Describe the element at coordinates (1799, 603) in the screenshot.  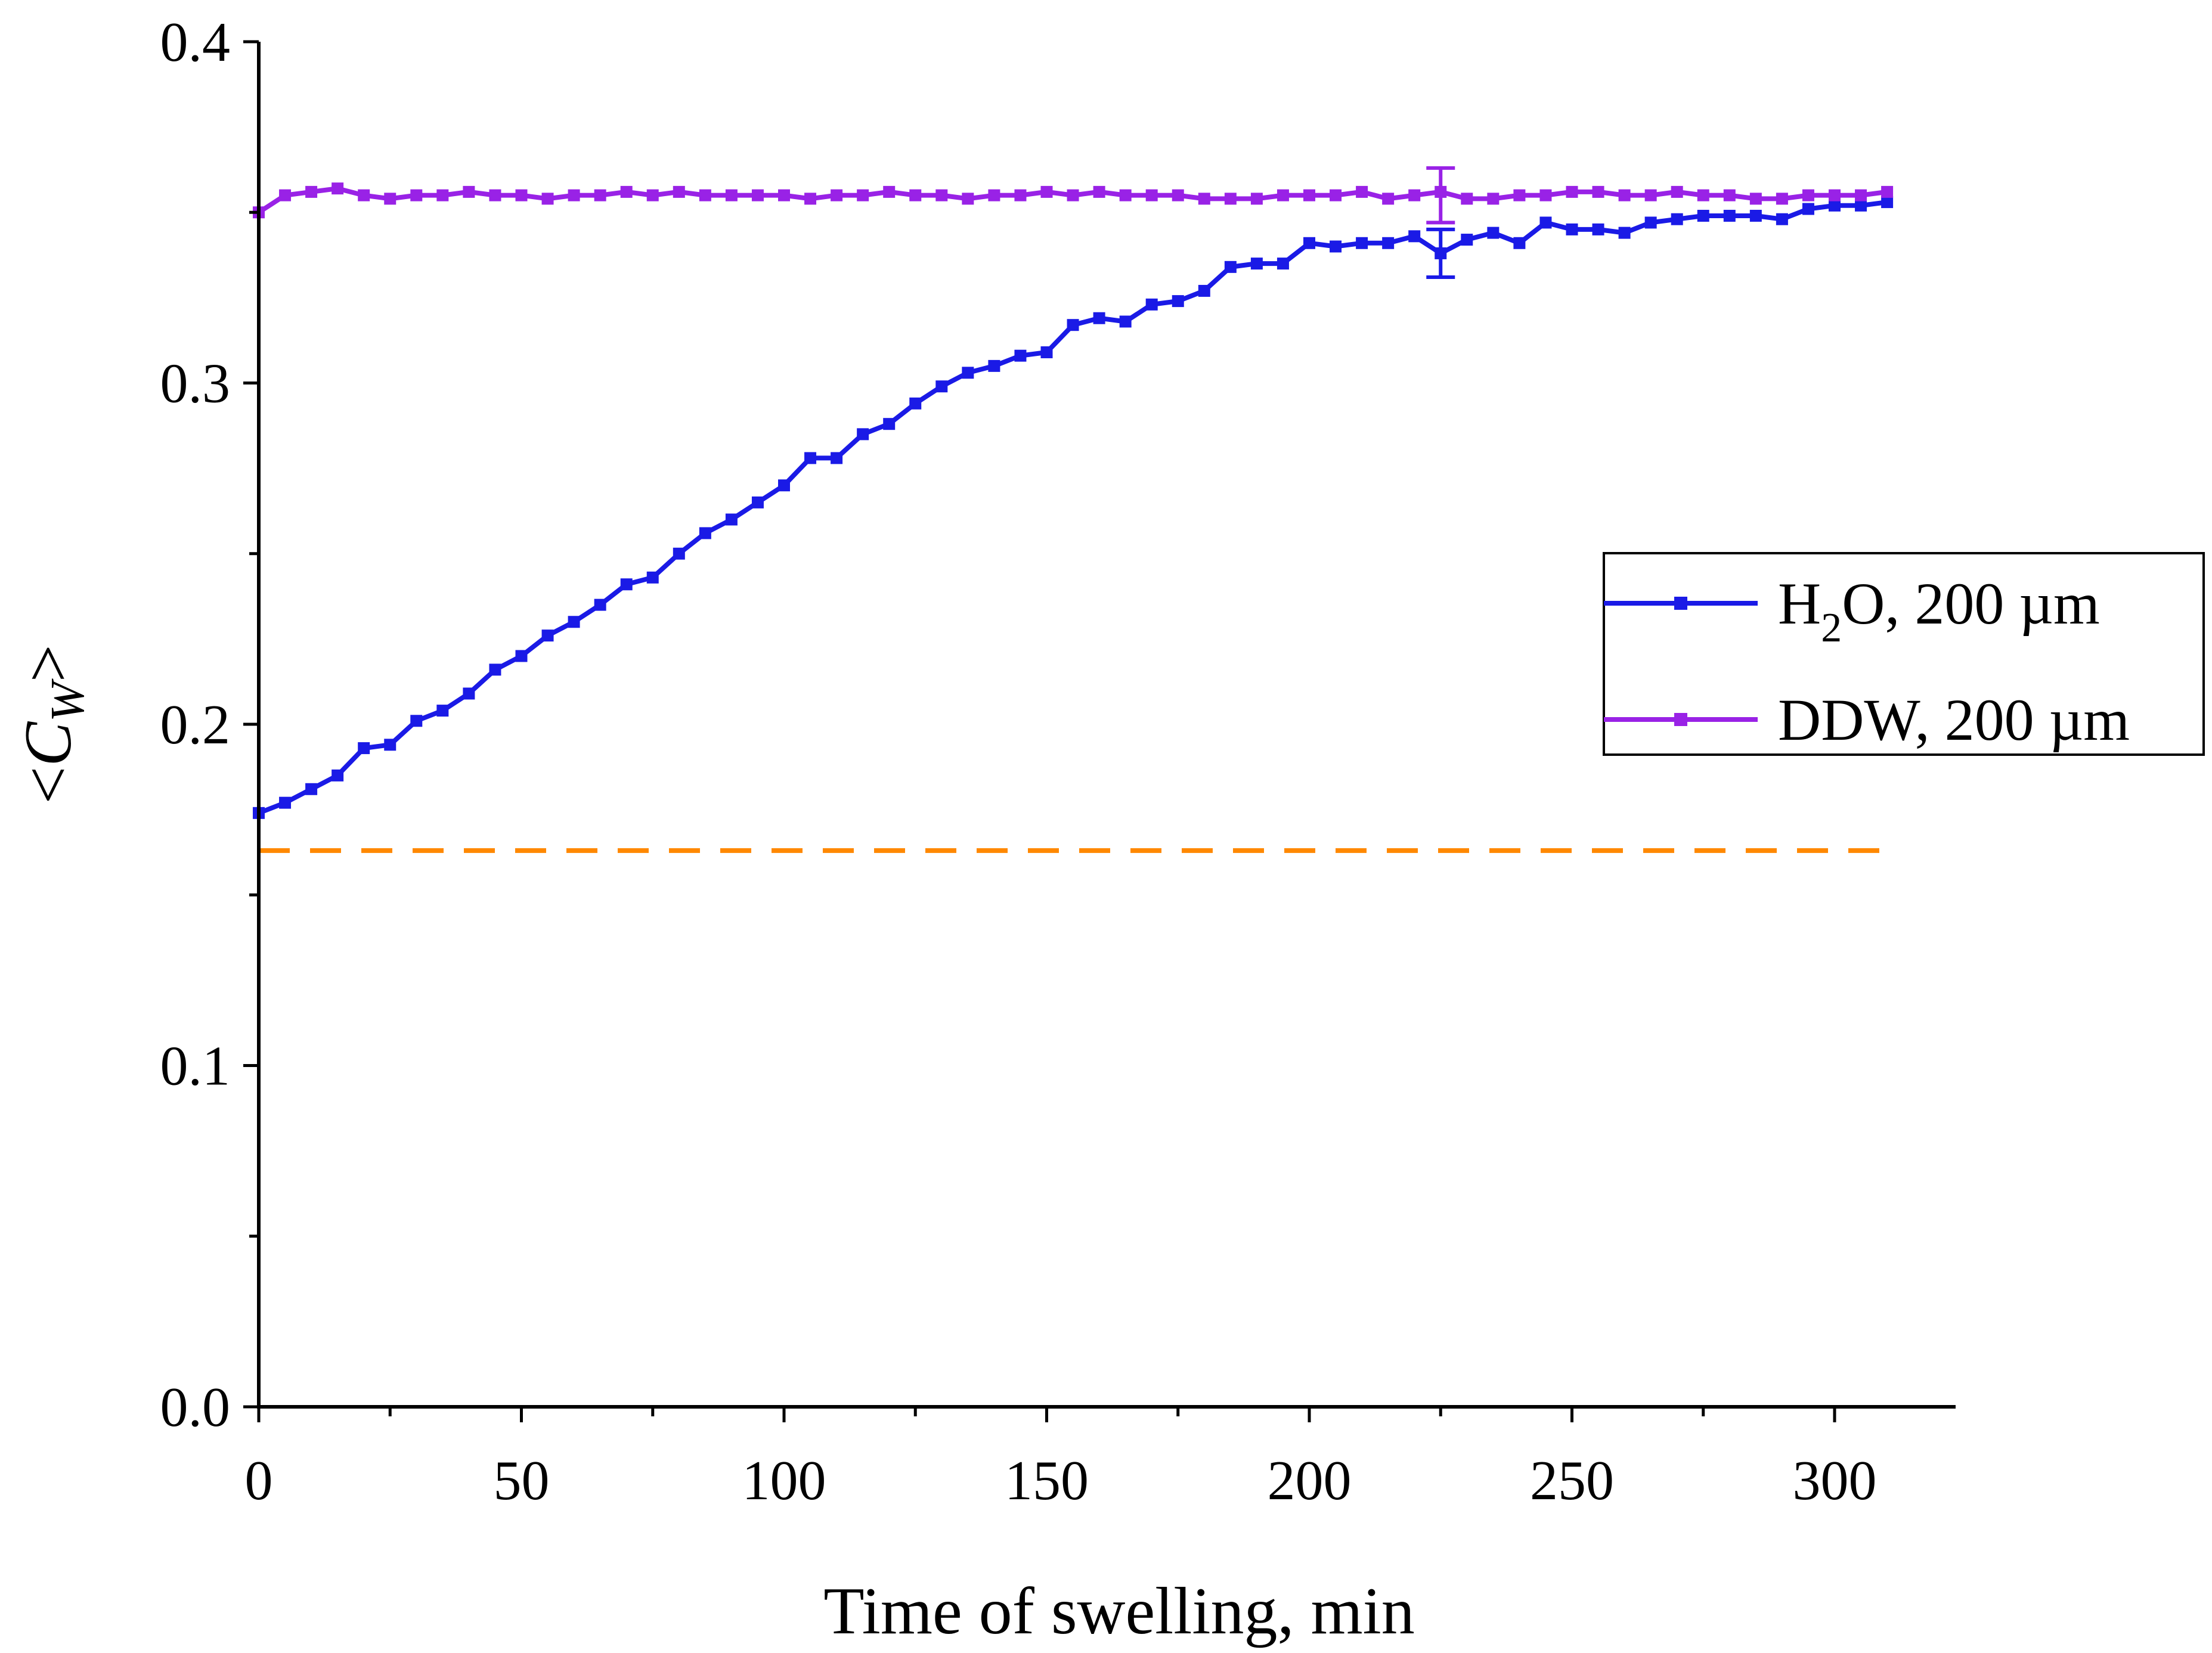
I see `legend-label-base: H` at that location.